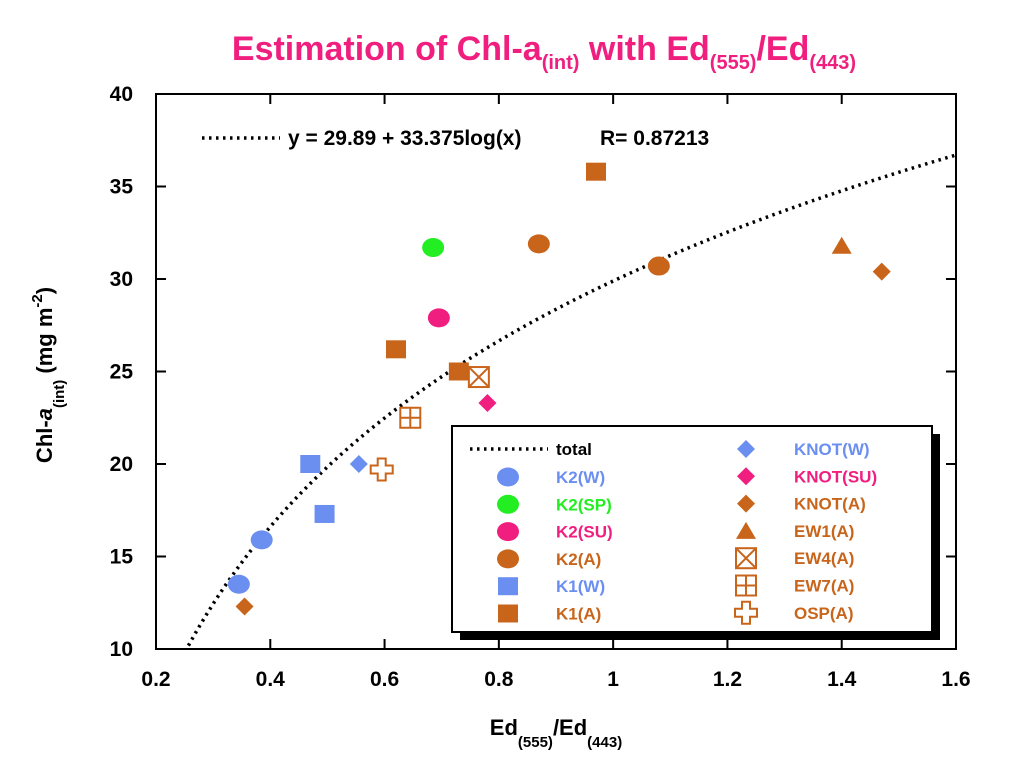  What do you see at coordinates (44, 344) in the screenshot?
I see `y-label-unit: (mg m` at bounding box center [44, 344].